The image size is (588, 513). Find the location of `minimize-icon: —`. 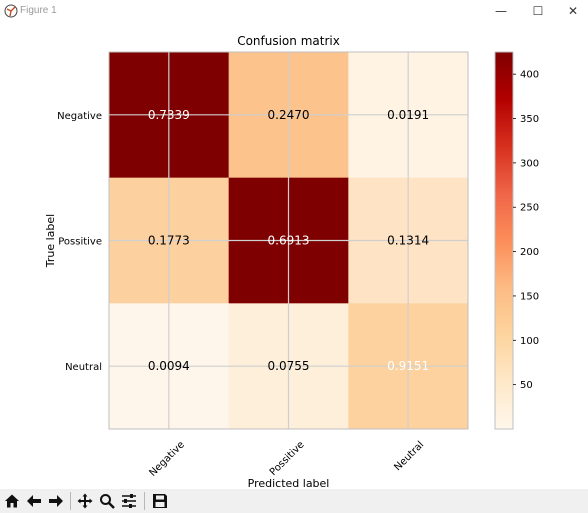

minimize-icon: — is located at coordinates (501, 11).